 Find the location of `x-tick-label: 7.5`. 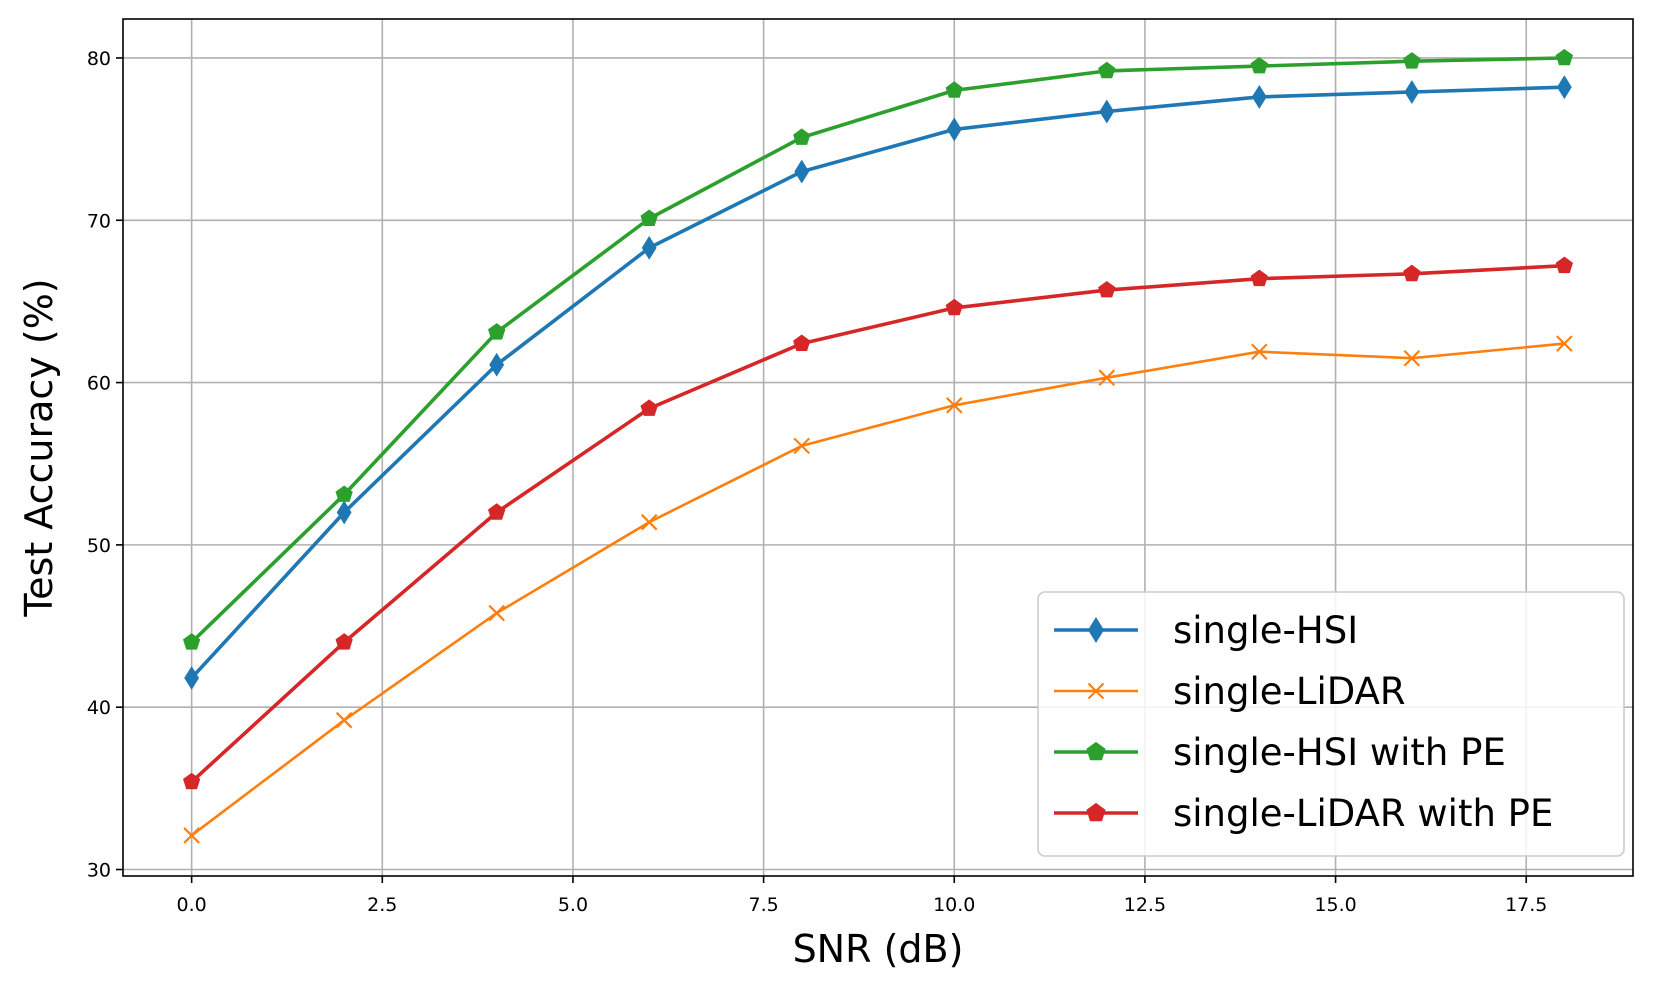

x-tick-label: 7.5 is located at coordinates (763, 905).